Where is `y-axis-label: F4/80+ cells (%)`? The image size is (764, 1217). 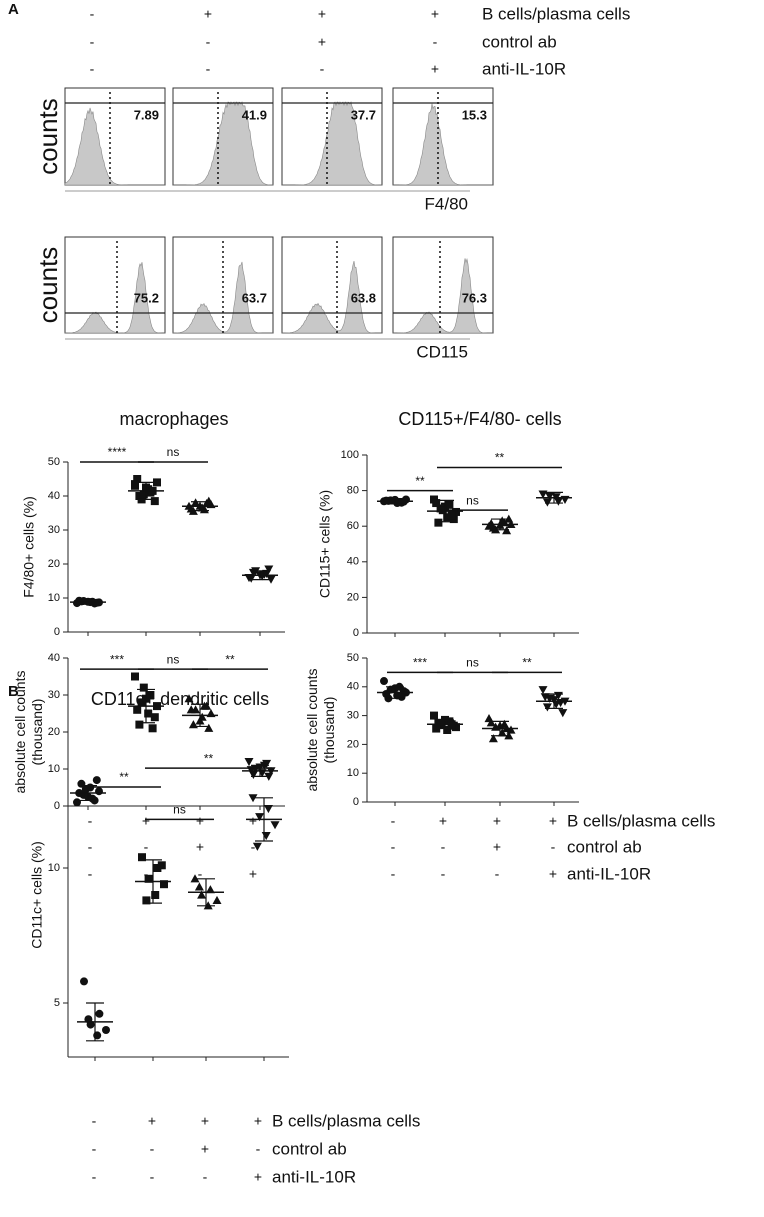 y-axis-label: F4/80+ cells (%) is located at coordinates (29, 547).